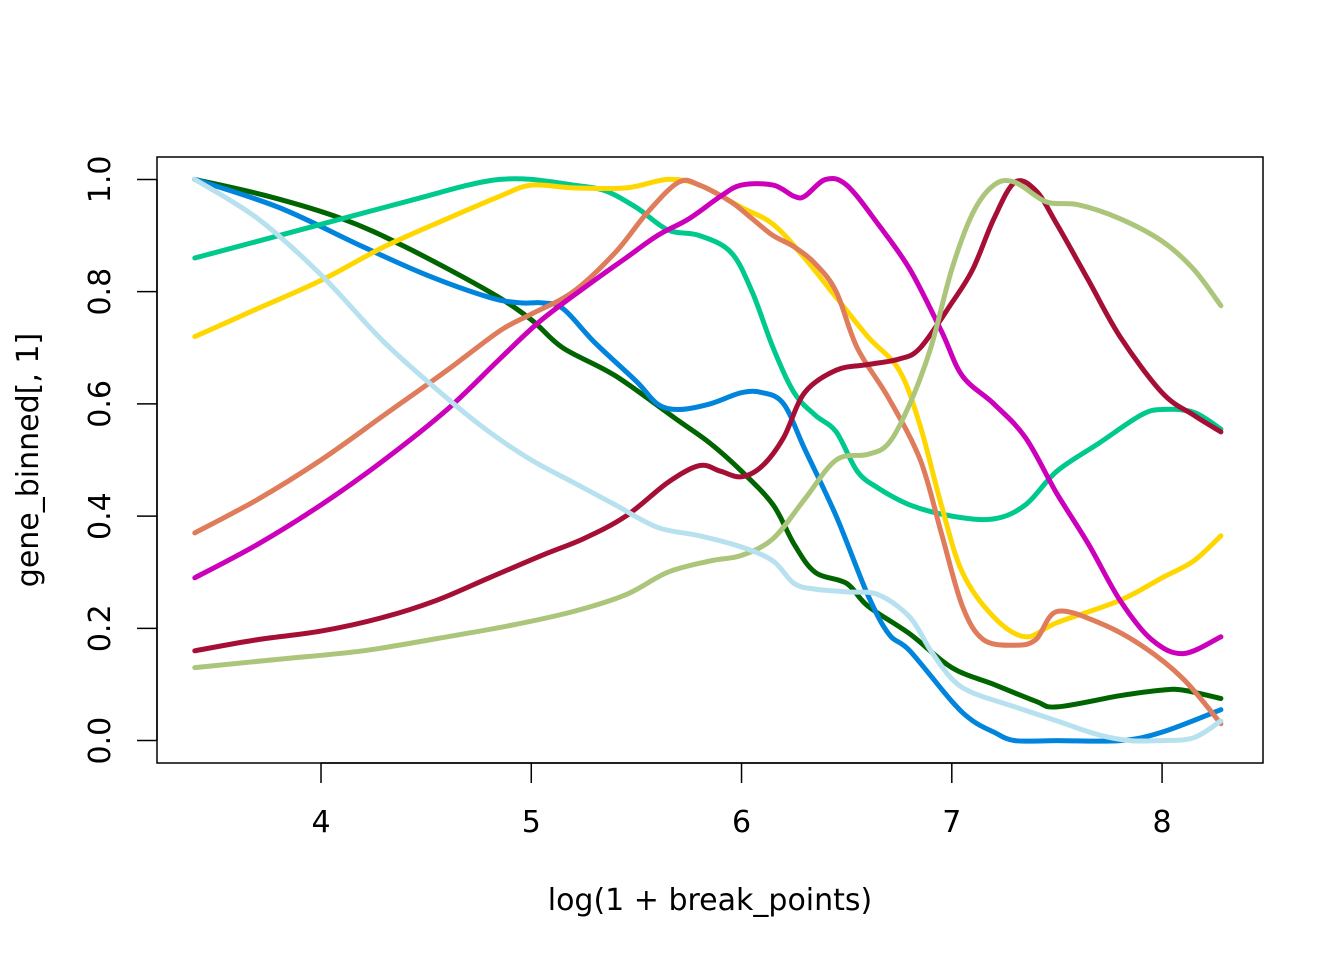  What do you see at coordinates (531, 822) in the screenshot?
I see `x-tick-label: 5` at bounding box center [531, 822].